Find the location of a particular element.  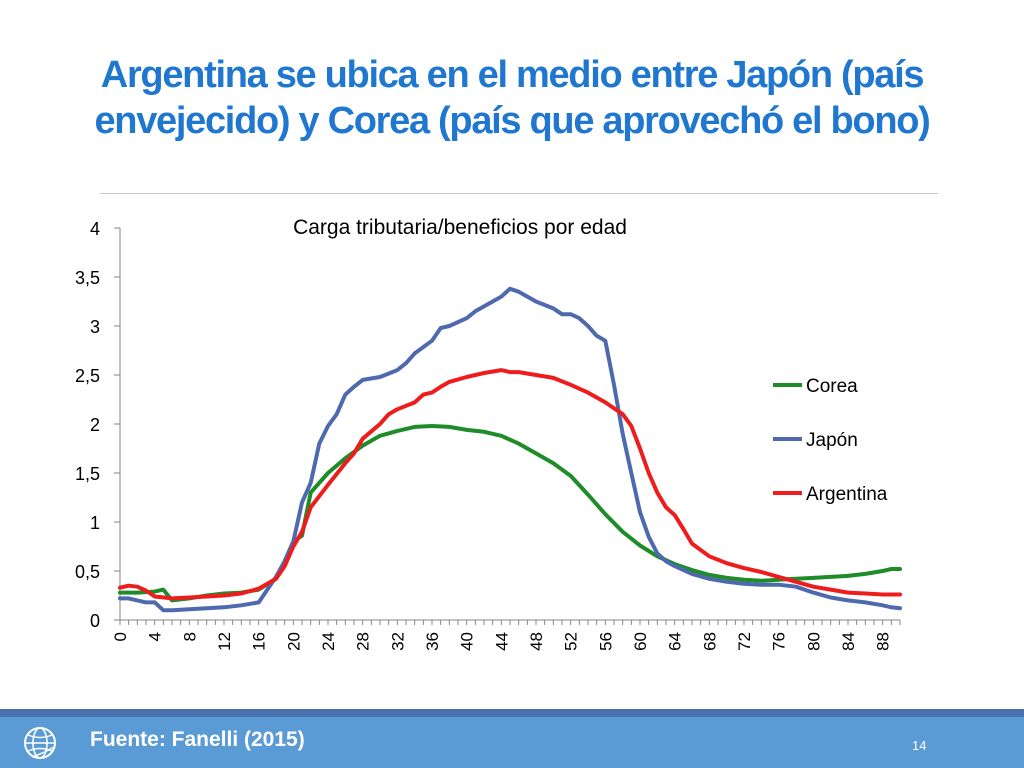

x-tick-label: 68 is located at coordinates (709, 641).